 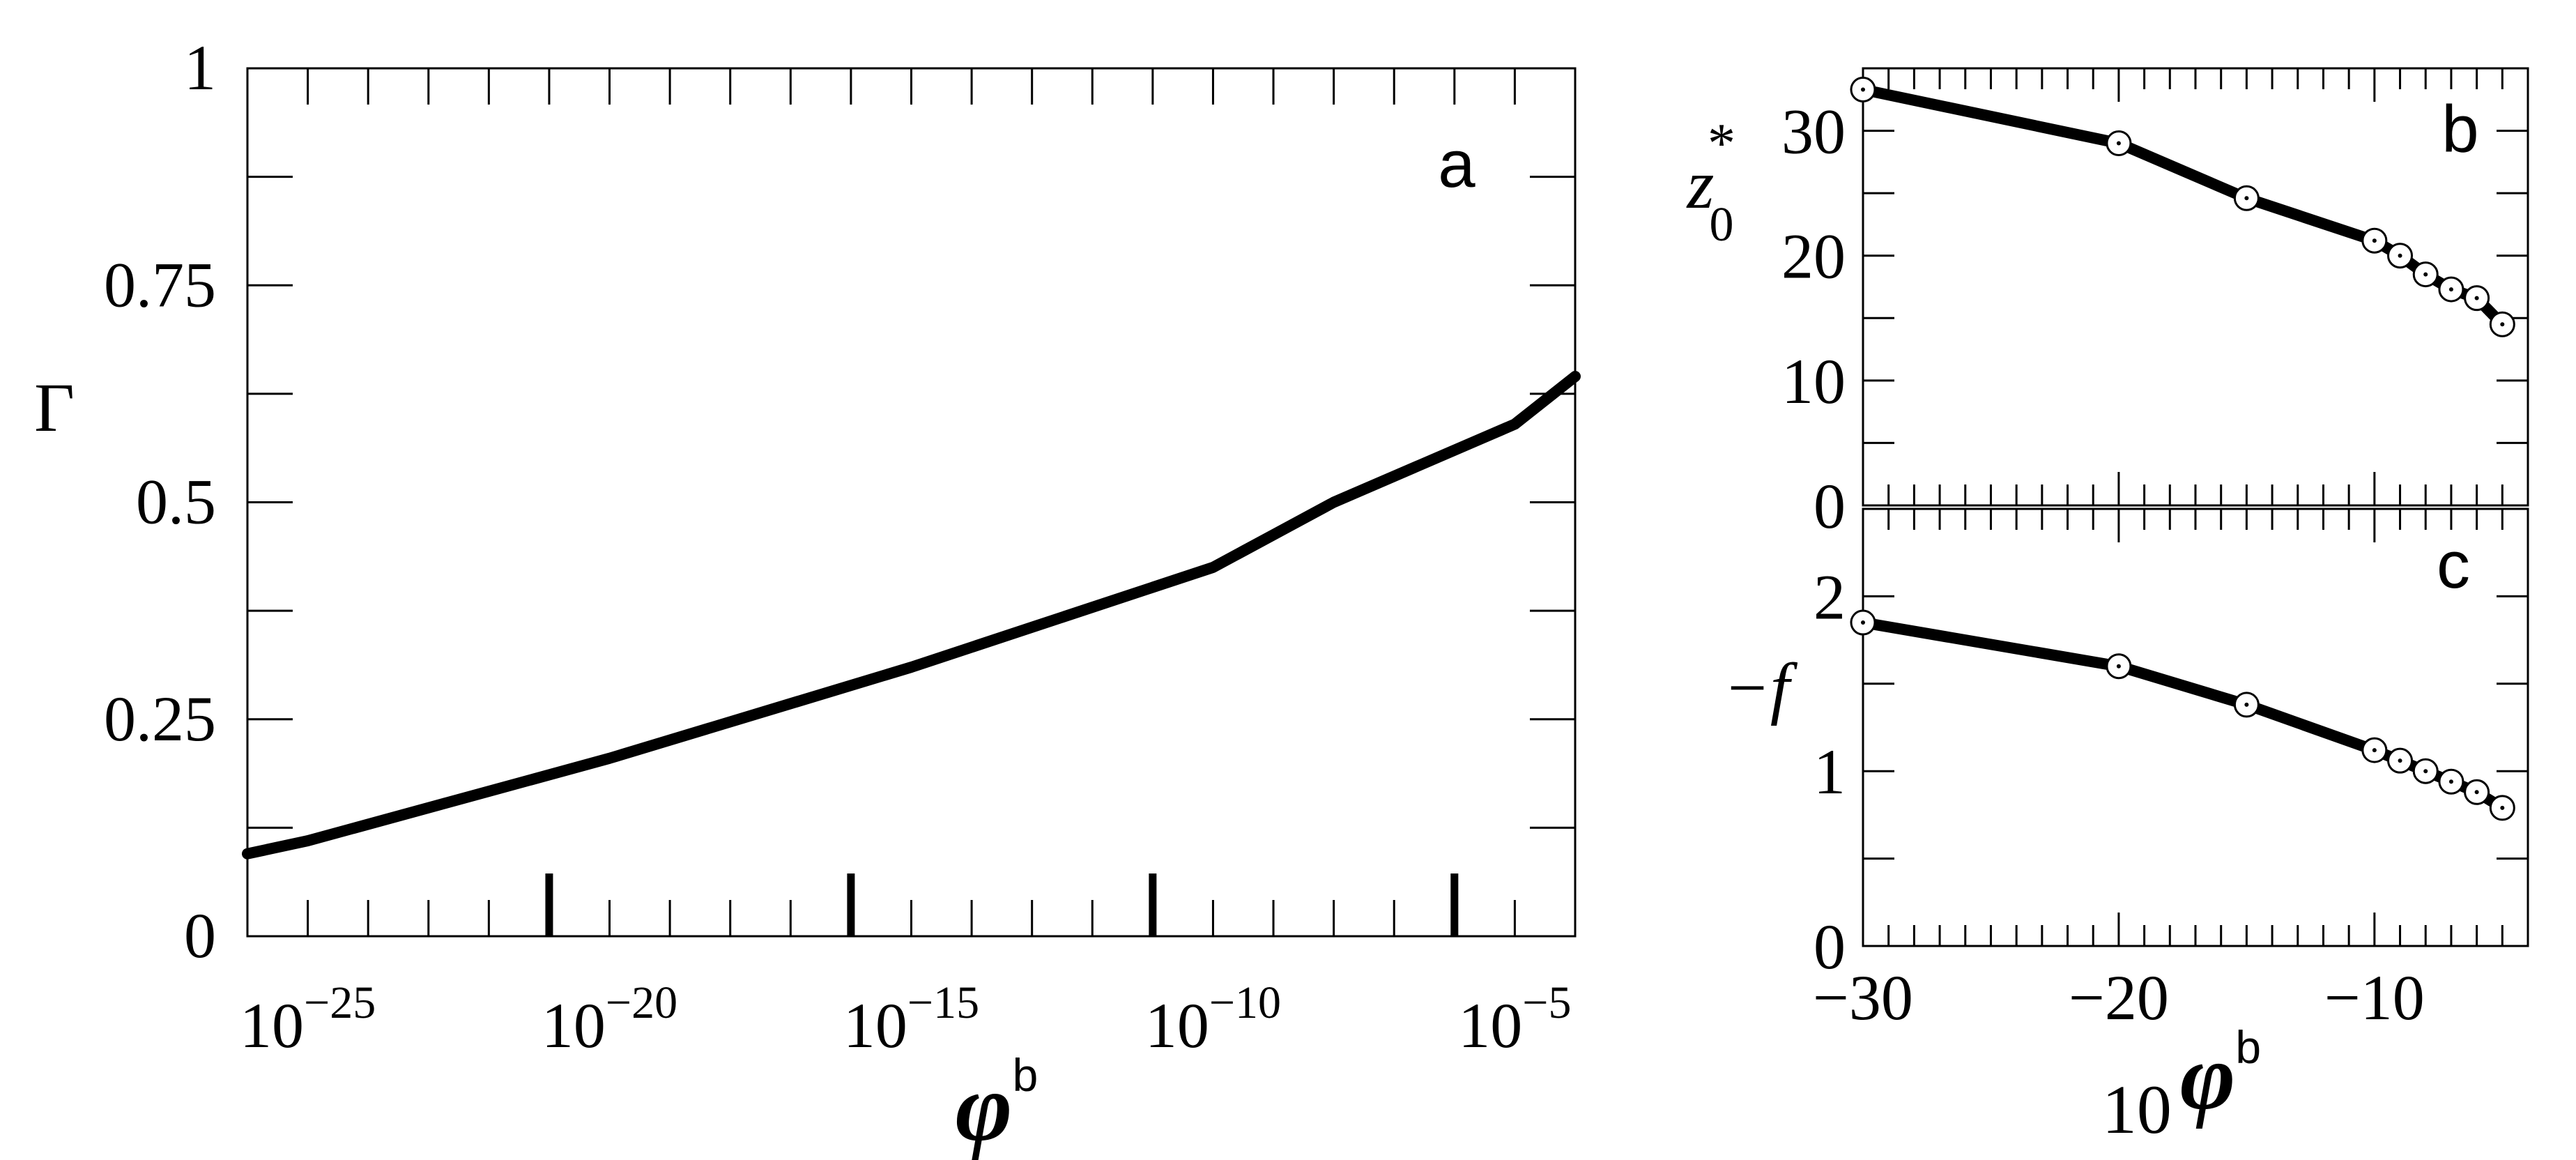 What do you see at coordinates (55, 407) in the screenshot?
I see `y-axis-label: Γ` at bounding box center [55, 407].